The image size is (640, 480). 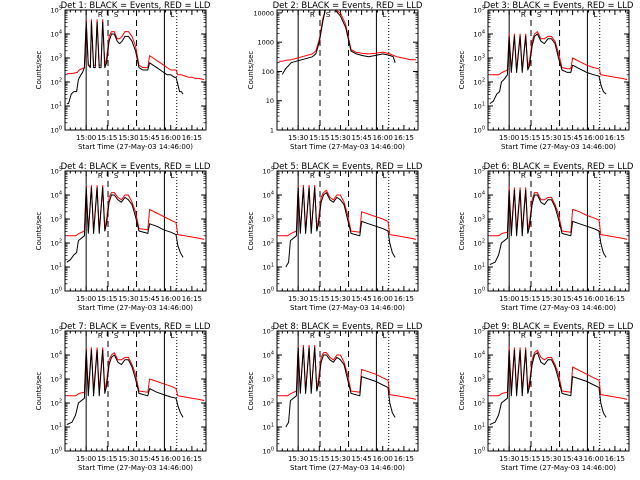 I want to click on panel-title: Det 5: BLACK = Events, RED = LLD, so click(x=348, y=167).